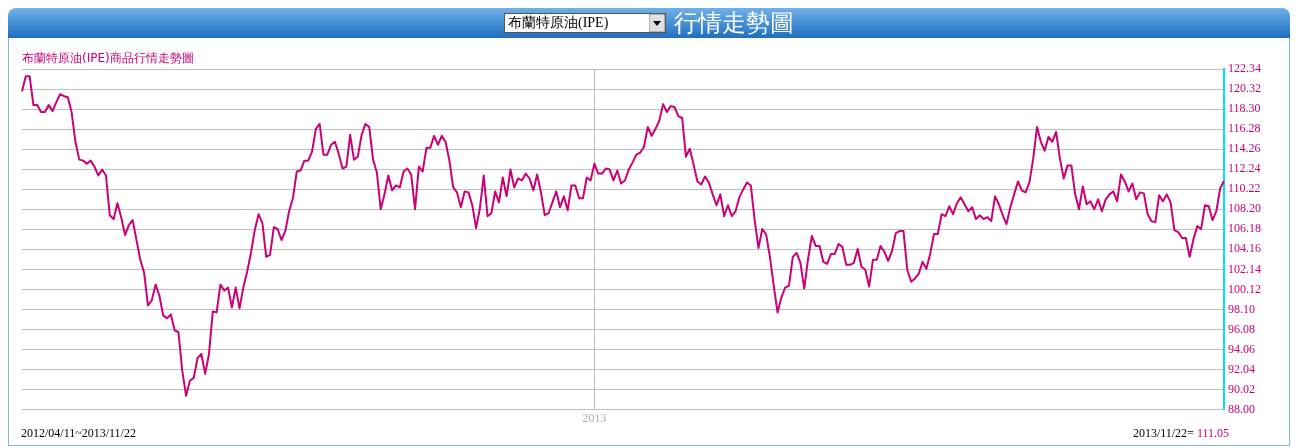 This screenshot has width=1298, height=448. I want to click on y-tick-label: 108.20, so click(1244, 208).